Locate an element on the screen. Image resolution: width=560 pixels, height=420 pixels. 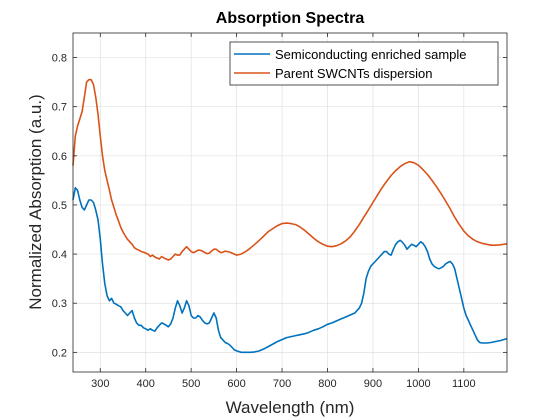
chart-title: Absorption Spectra is located at coordinates (290, 18).